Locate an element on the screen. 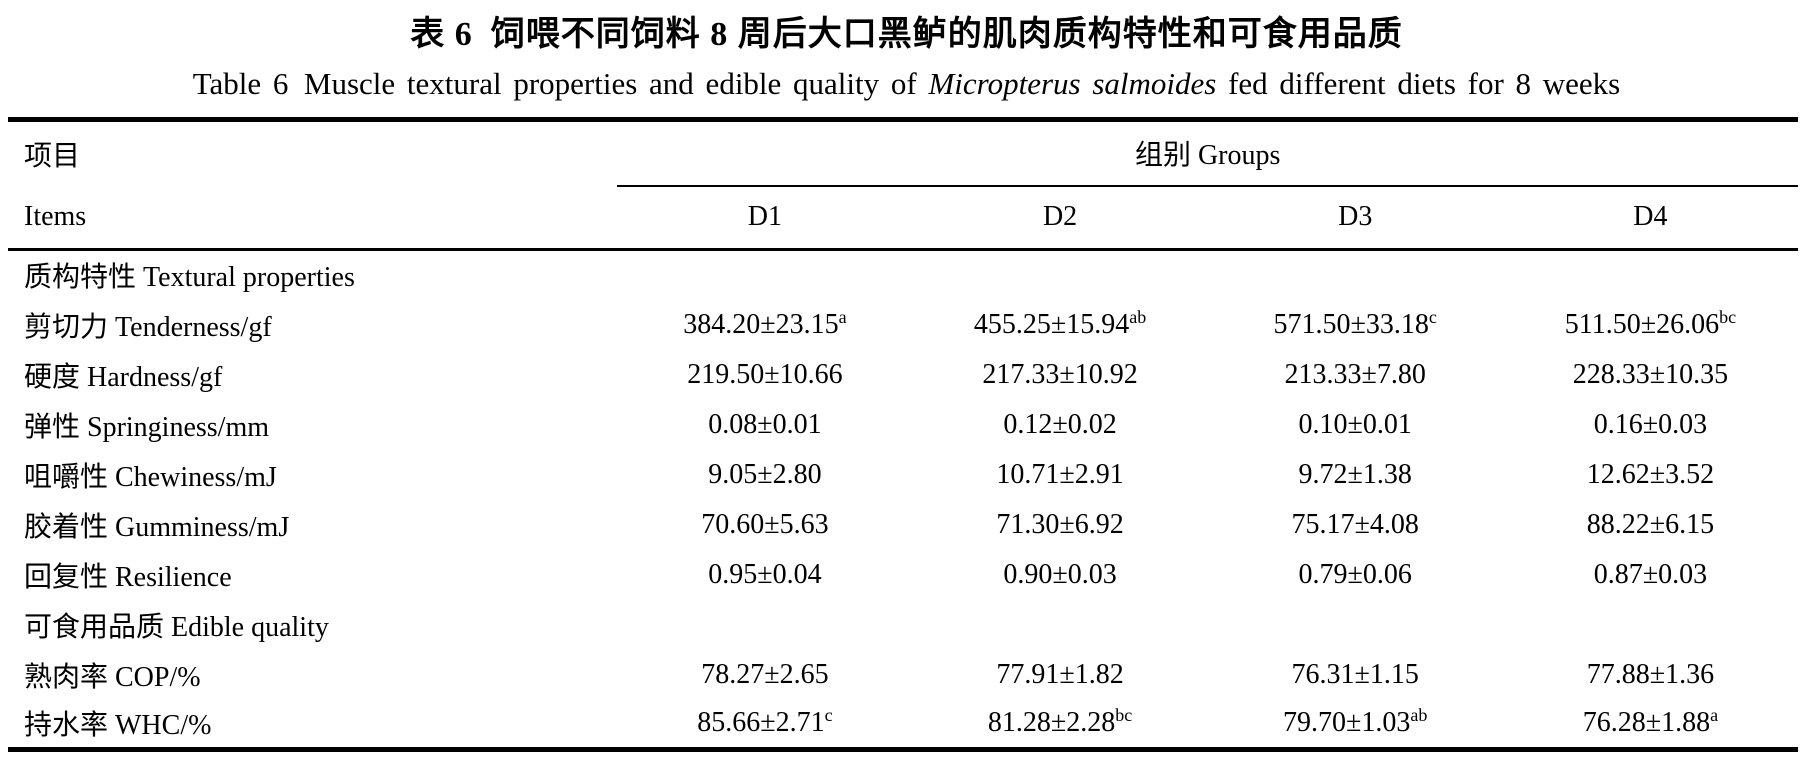 The image size is (1813, 764). section-label: 可食用品质 Edible quality is located at coordinates (176, 627).